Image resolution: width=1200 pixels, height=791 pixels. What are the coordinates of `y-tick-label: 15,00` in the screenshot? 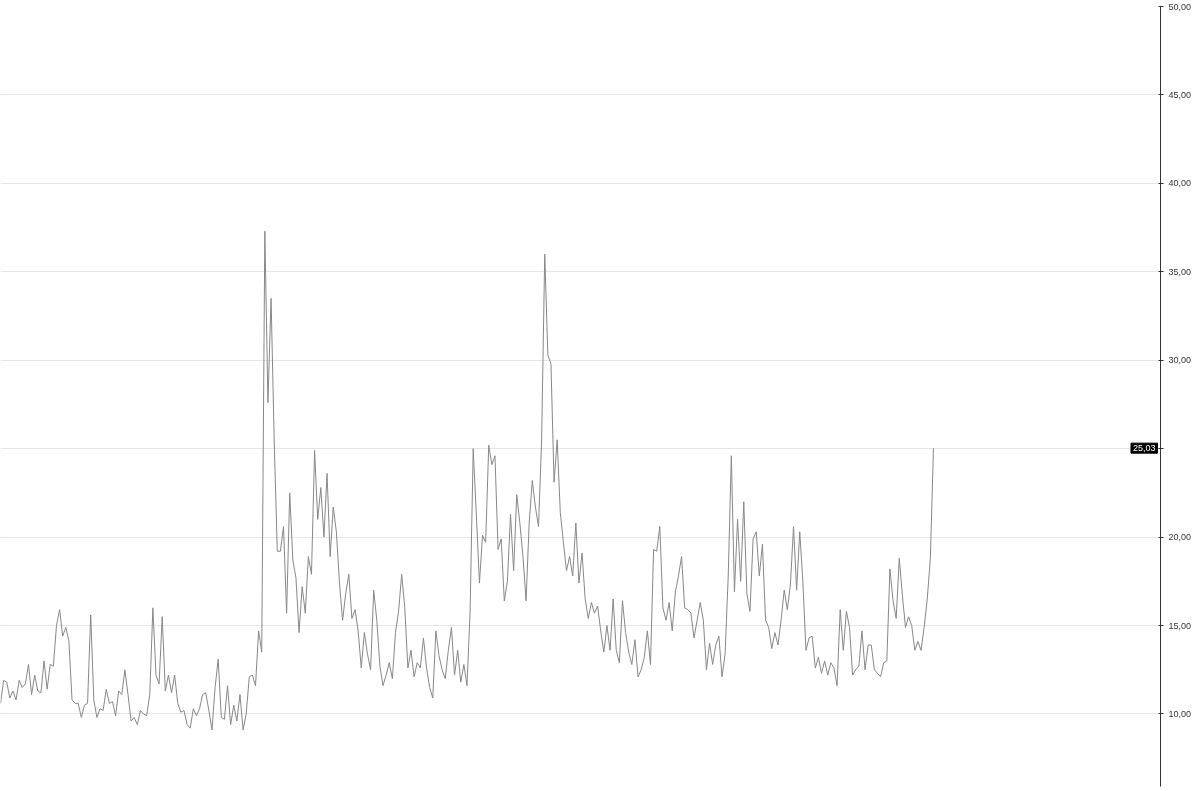 It's located at (1180, 625).